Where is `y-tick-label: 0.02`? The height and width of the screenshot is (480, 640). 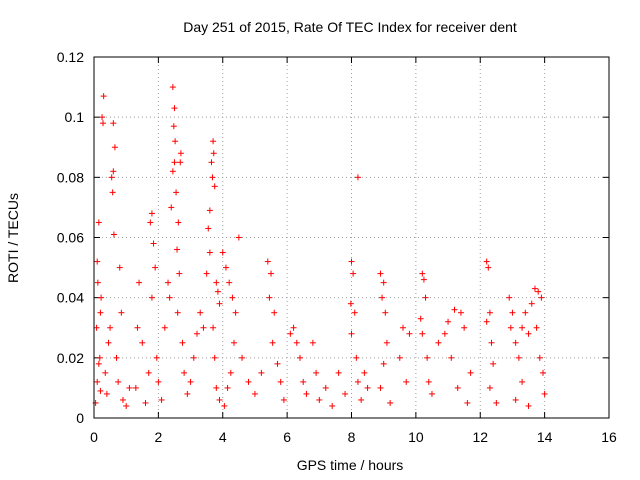
y-tick-label: 0.02 is located at coordinates (70, 358).